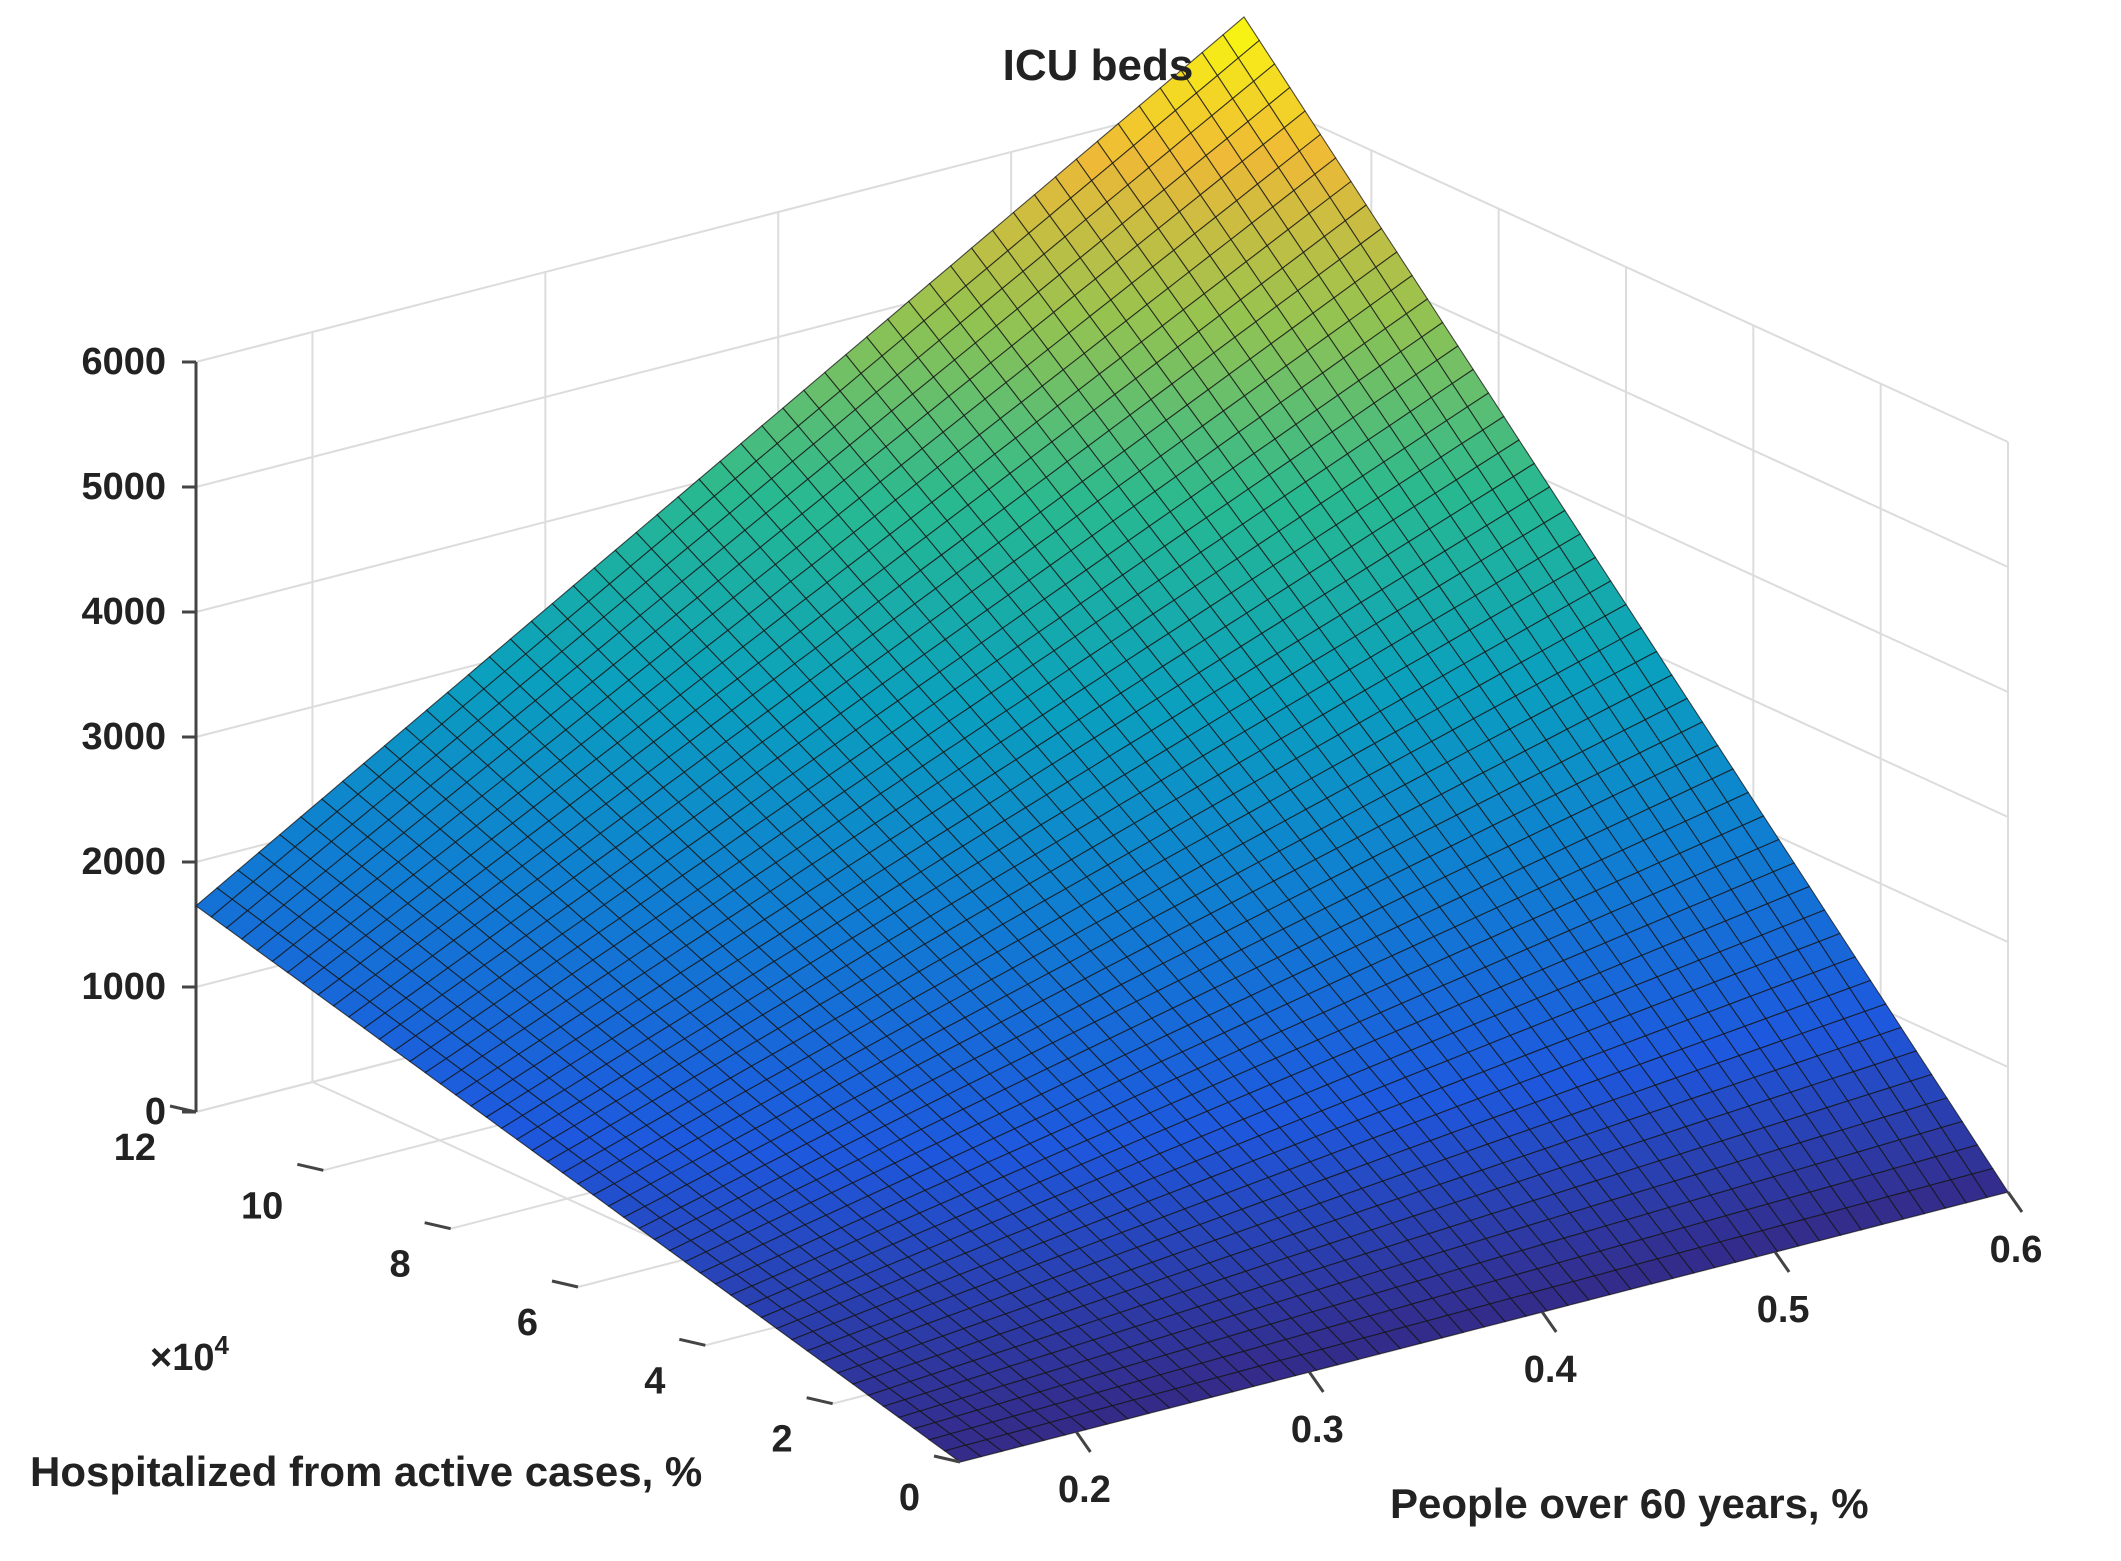 The width and height of the screenshot is (2121, 1561). I want to click on y-axis-label: Hospitalized from active cases, %, so click(366, 1471).